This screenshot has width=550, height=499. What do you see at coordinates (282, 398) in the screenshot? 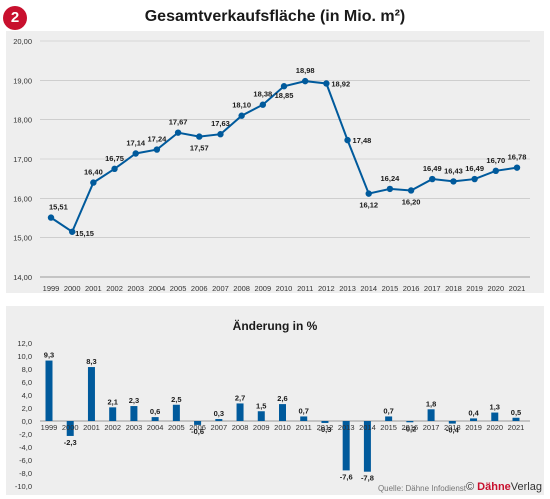
I see `bar-data-label: 2,6` at bounding box center [282, 398].